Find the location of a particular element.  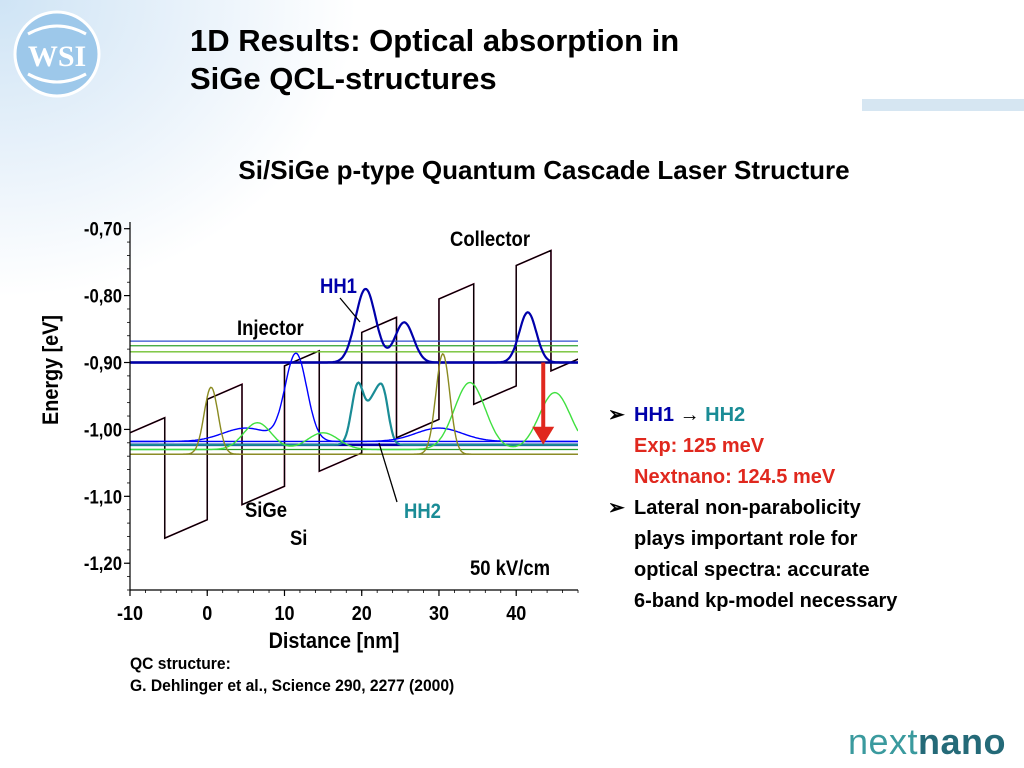

transition-arrow-head is located at coordinates (543, 435).